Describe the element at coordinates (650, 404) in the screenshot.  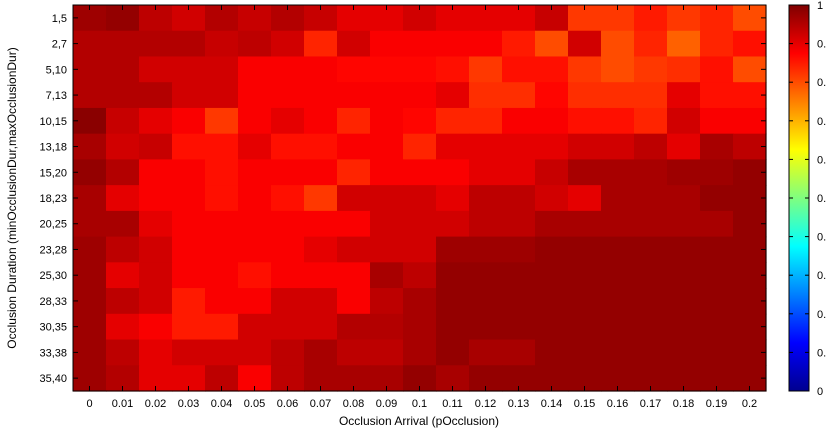
I see `x-tick-label: 0.17` at that location.